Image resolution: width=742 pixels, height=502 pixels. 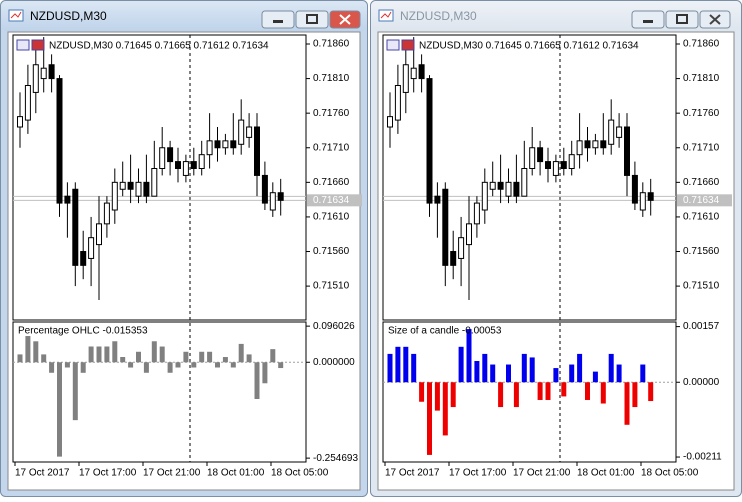 What do you see at coordinates (715, 19) in the screenshot?
I see `close-glyph` at bounding box center [715, 19].